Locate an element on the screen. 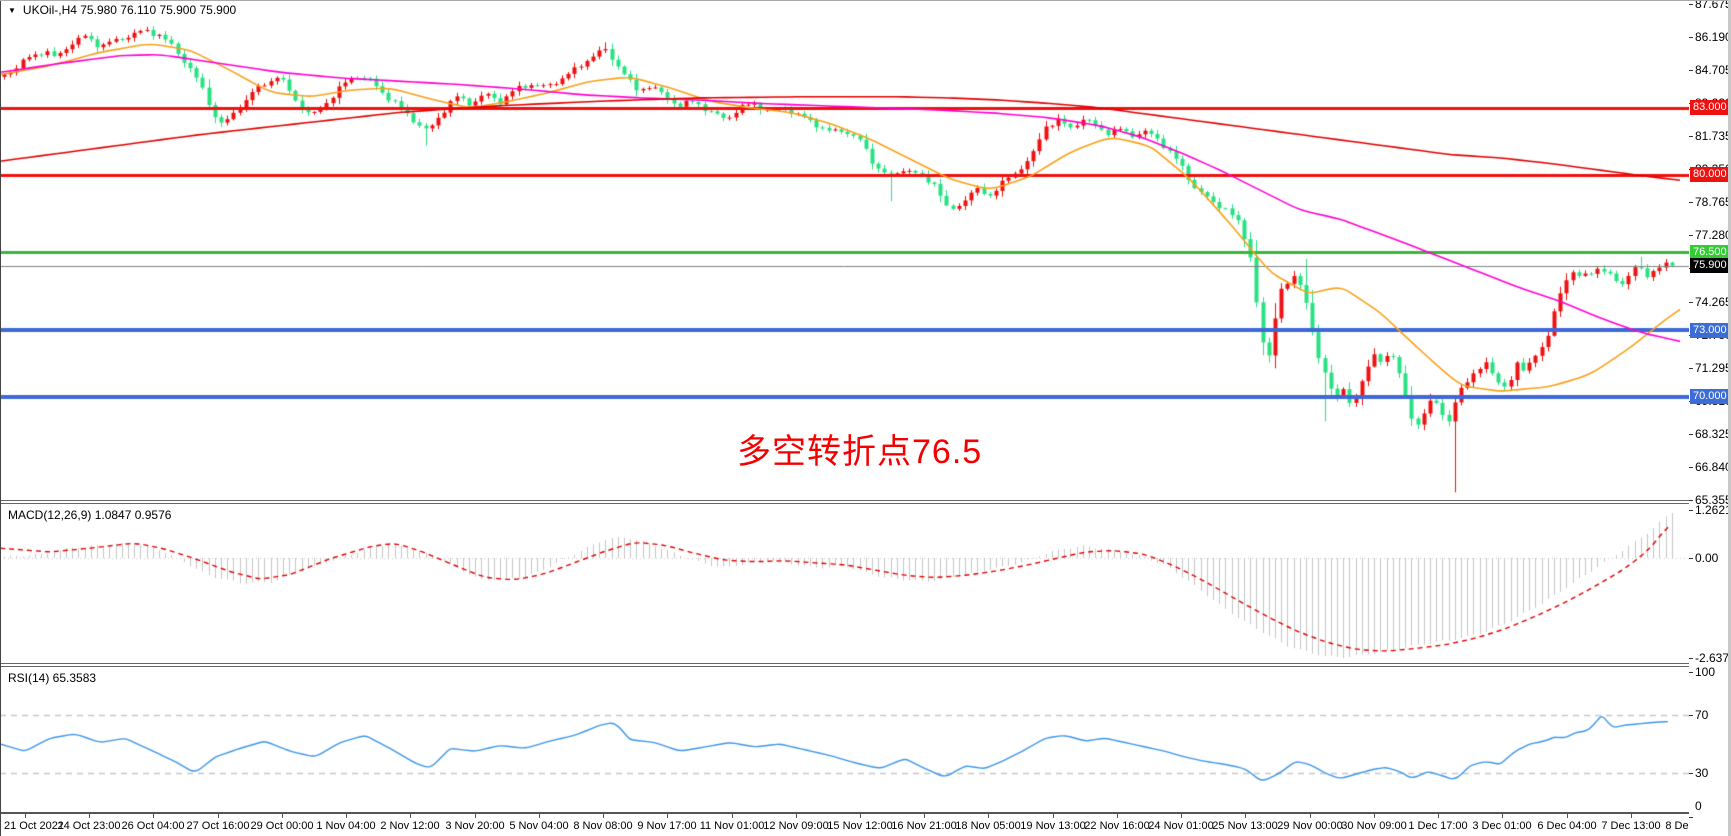  symbol-dropdown-icon: ▼ is located at coordinates (12, 10).